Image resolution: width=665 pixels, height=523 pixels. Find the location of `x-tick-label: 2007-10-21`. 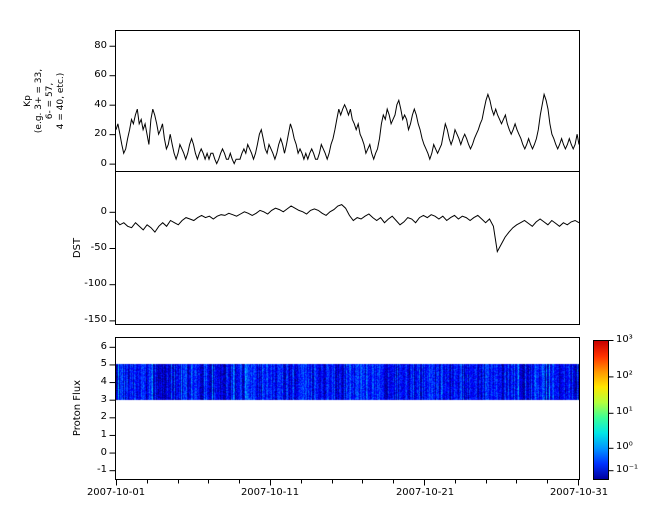

x-tick-label: 2007-10-21 is located at coordinates (425, 492).